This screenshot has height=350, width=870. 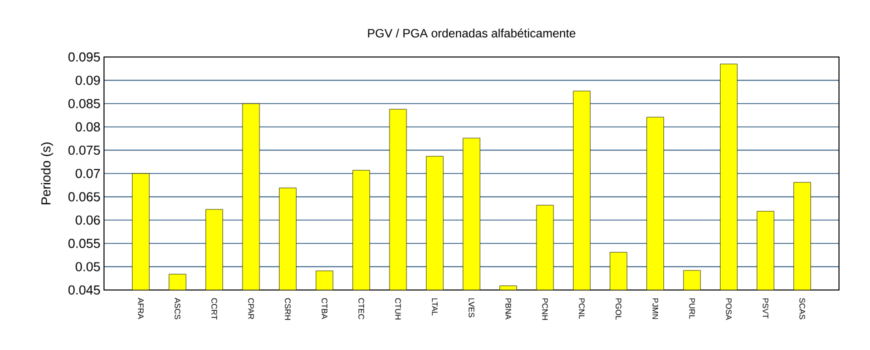 I want to click on y-tick-label: 0.08, so click(x=88, y=127).